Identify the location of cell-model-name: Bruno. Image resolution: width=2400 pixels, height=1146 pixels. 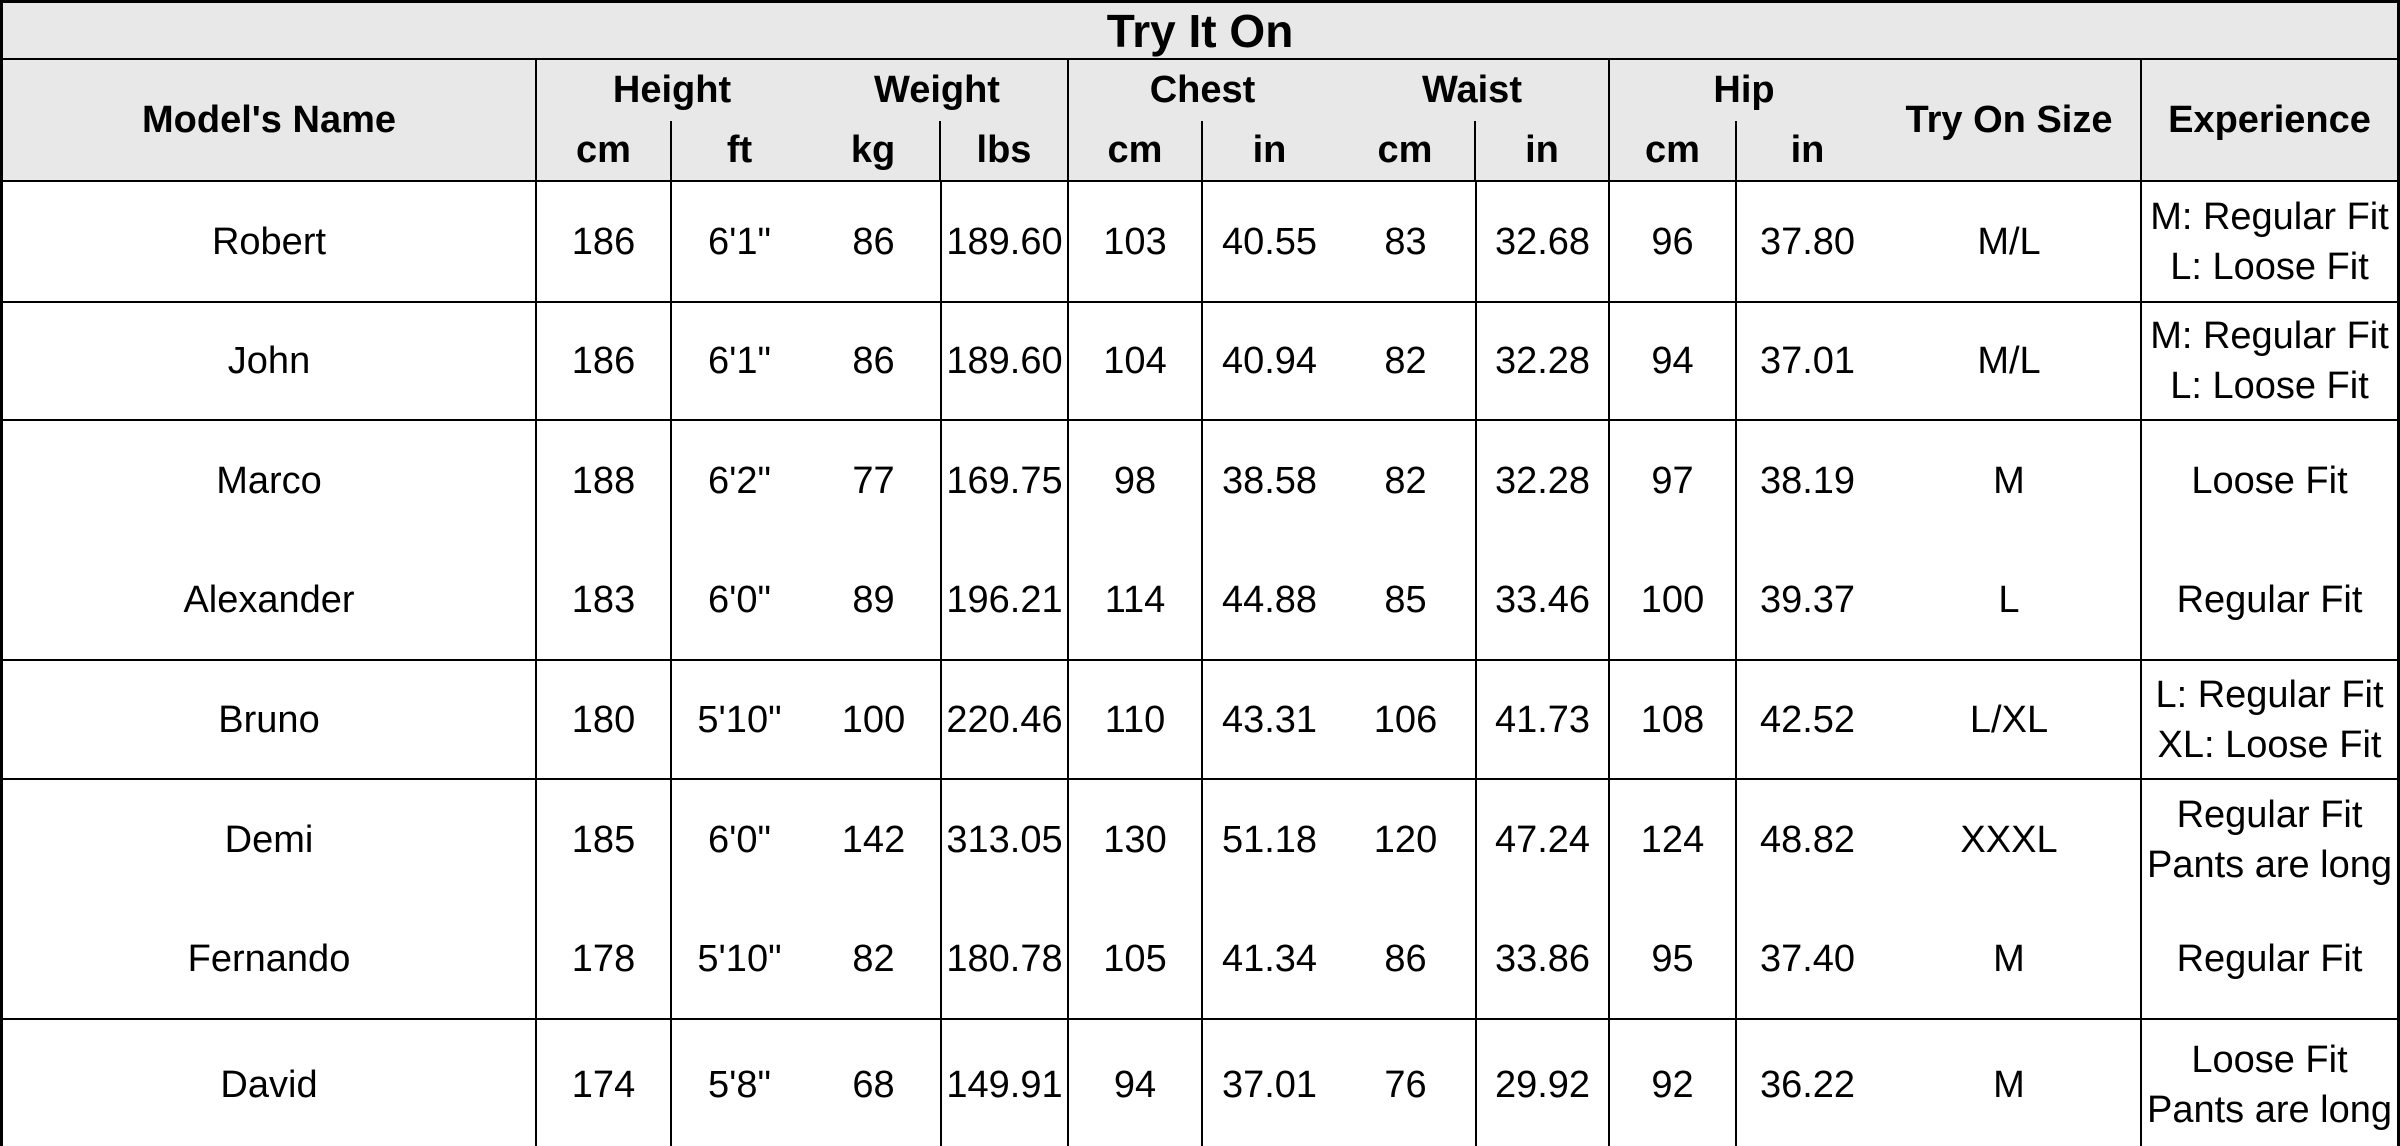
(269, 719).